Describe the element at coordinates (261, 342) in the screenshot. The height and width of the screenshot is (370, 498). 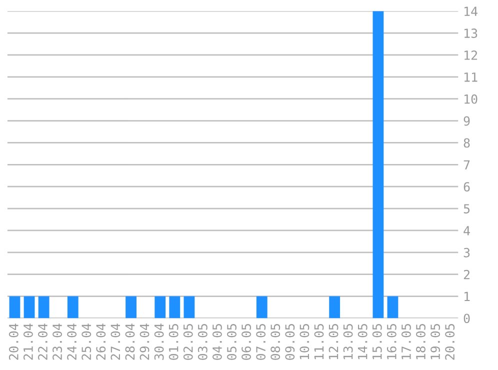
I see `x-tick-label: 07.05` at that location.